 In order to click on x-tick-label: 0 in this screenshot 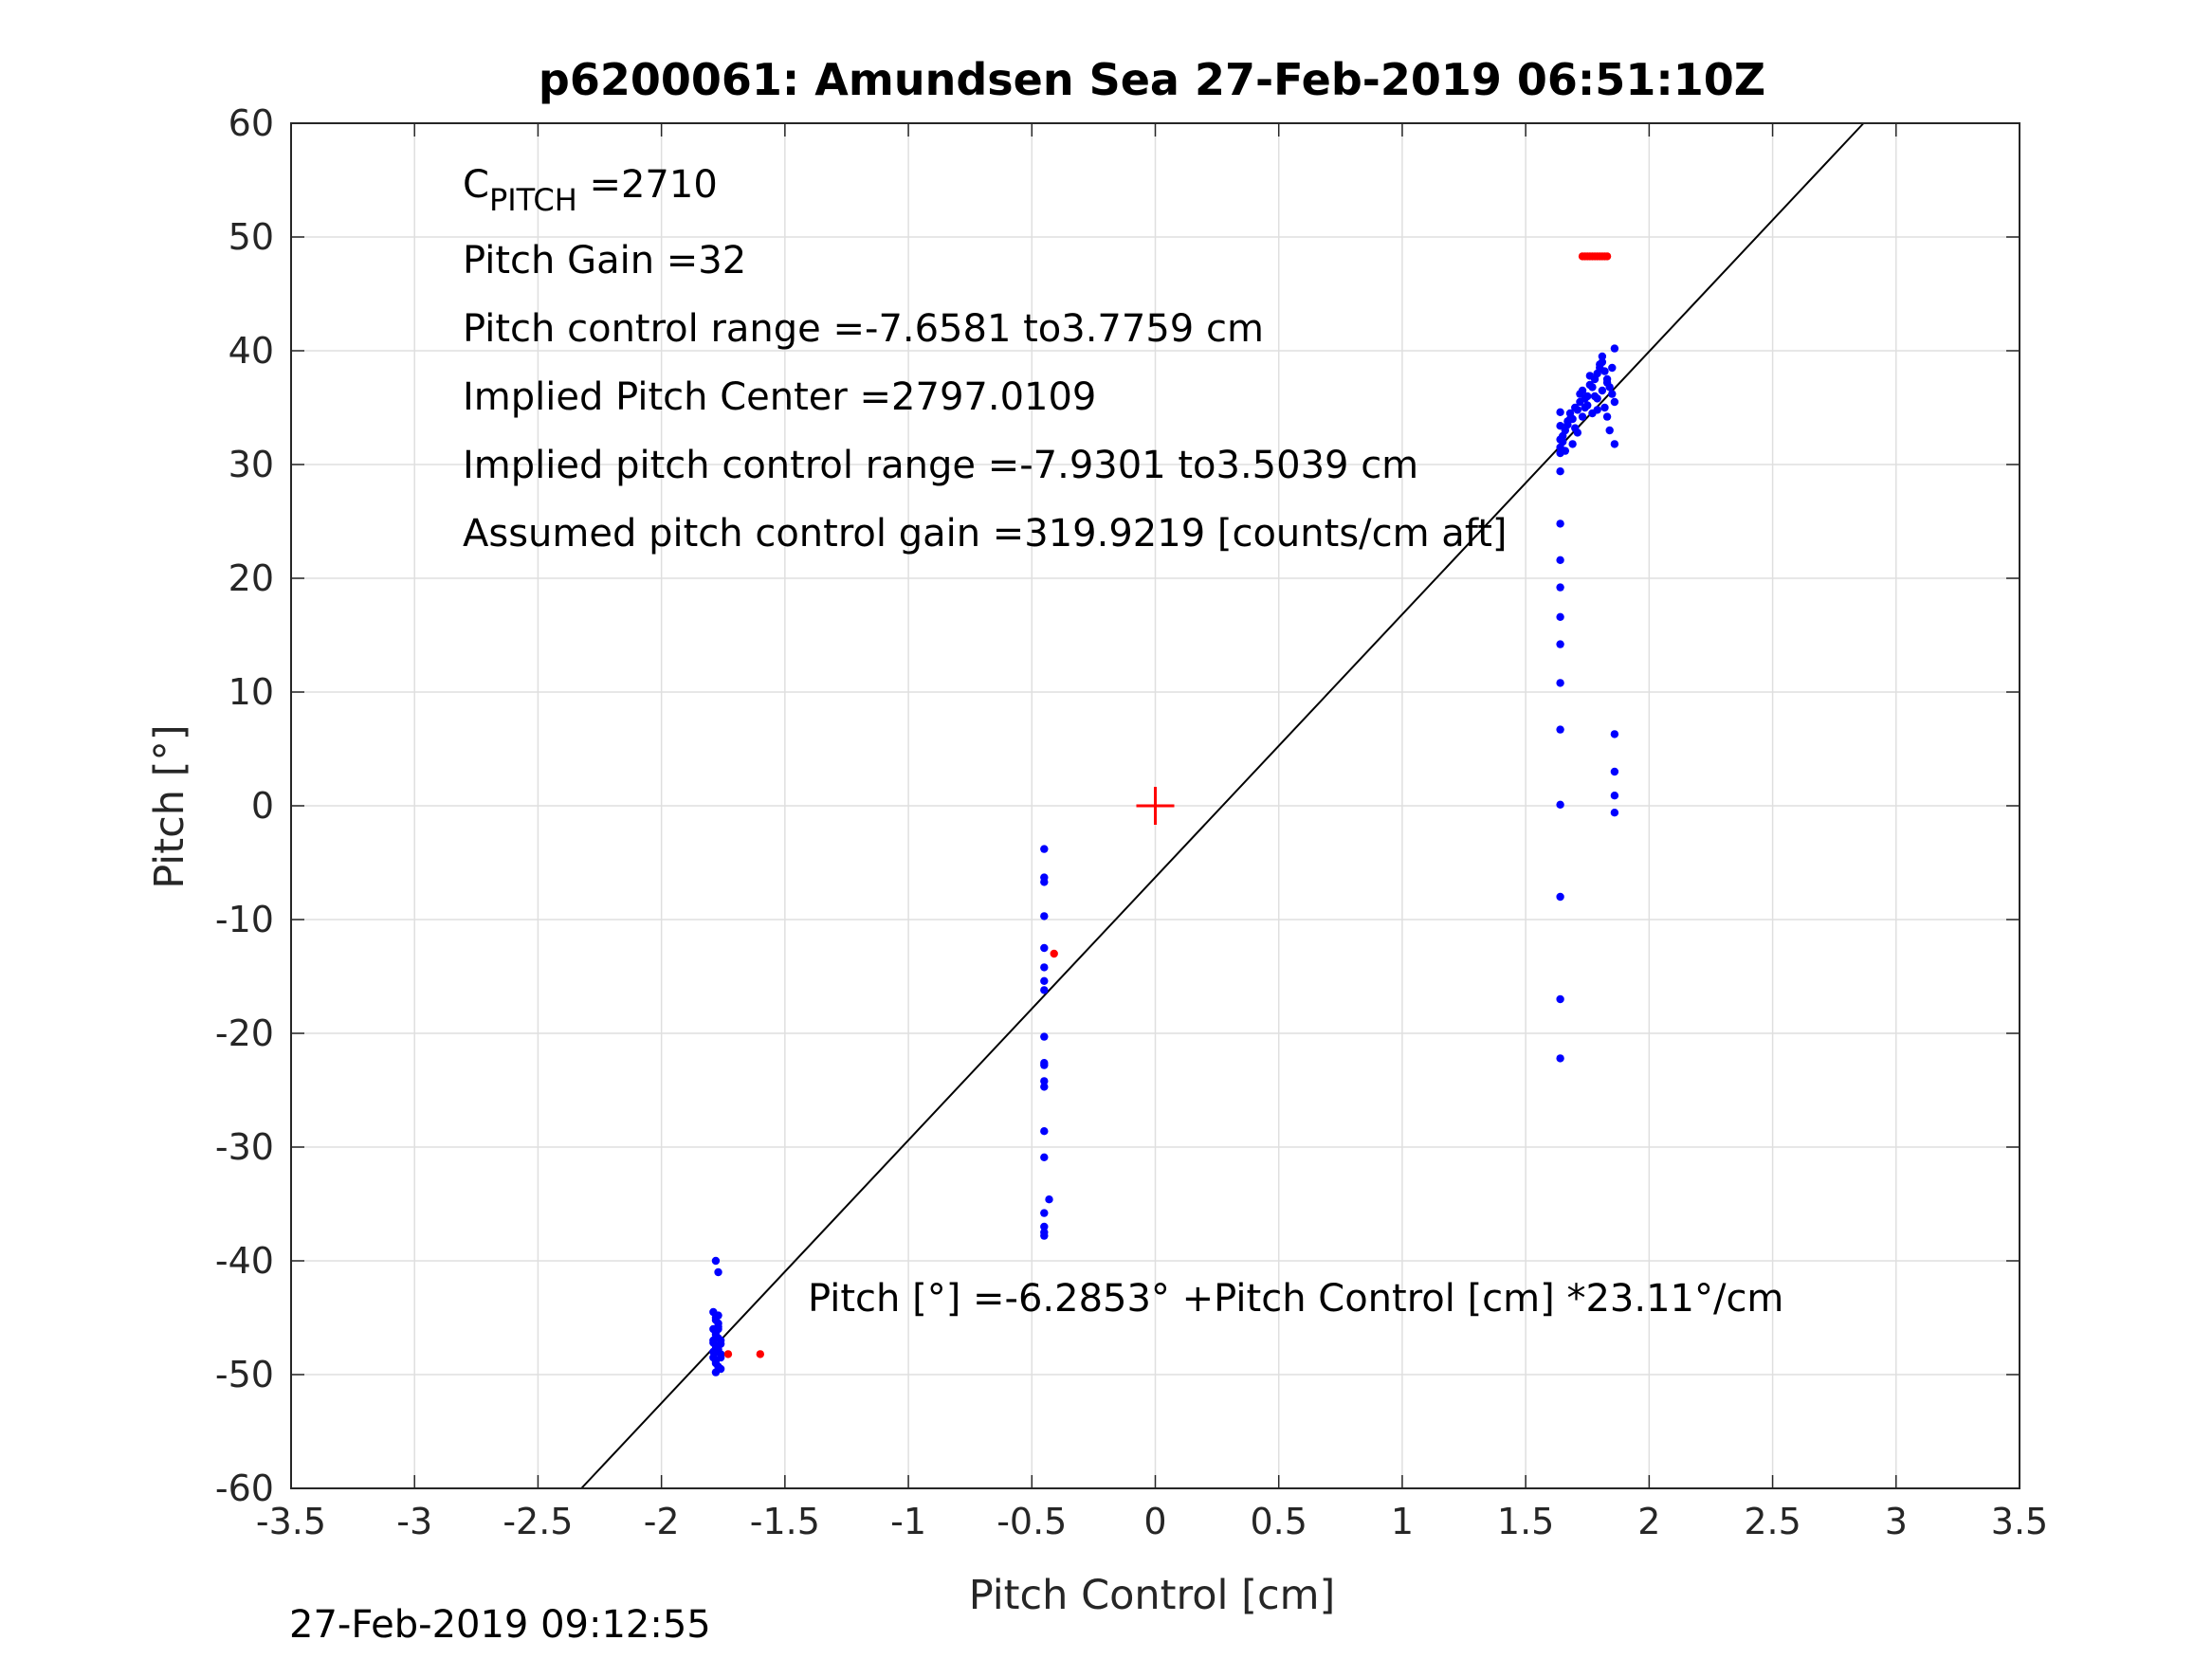, I will do `click(1154, 1521)`.